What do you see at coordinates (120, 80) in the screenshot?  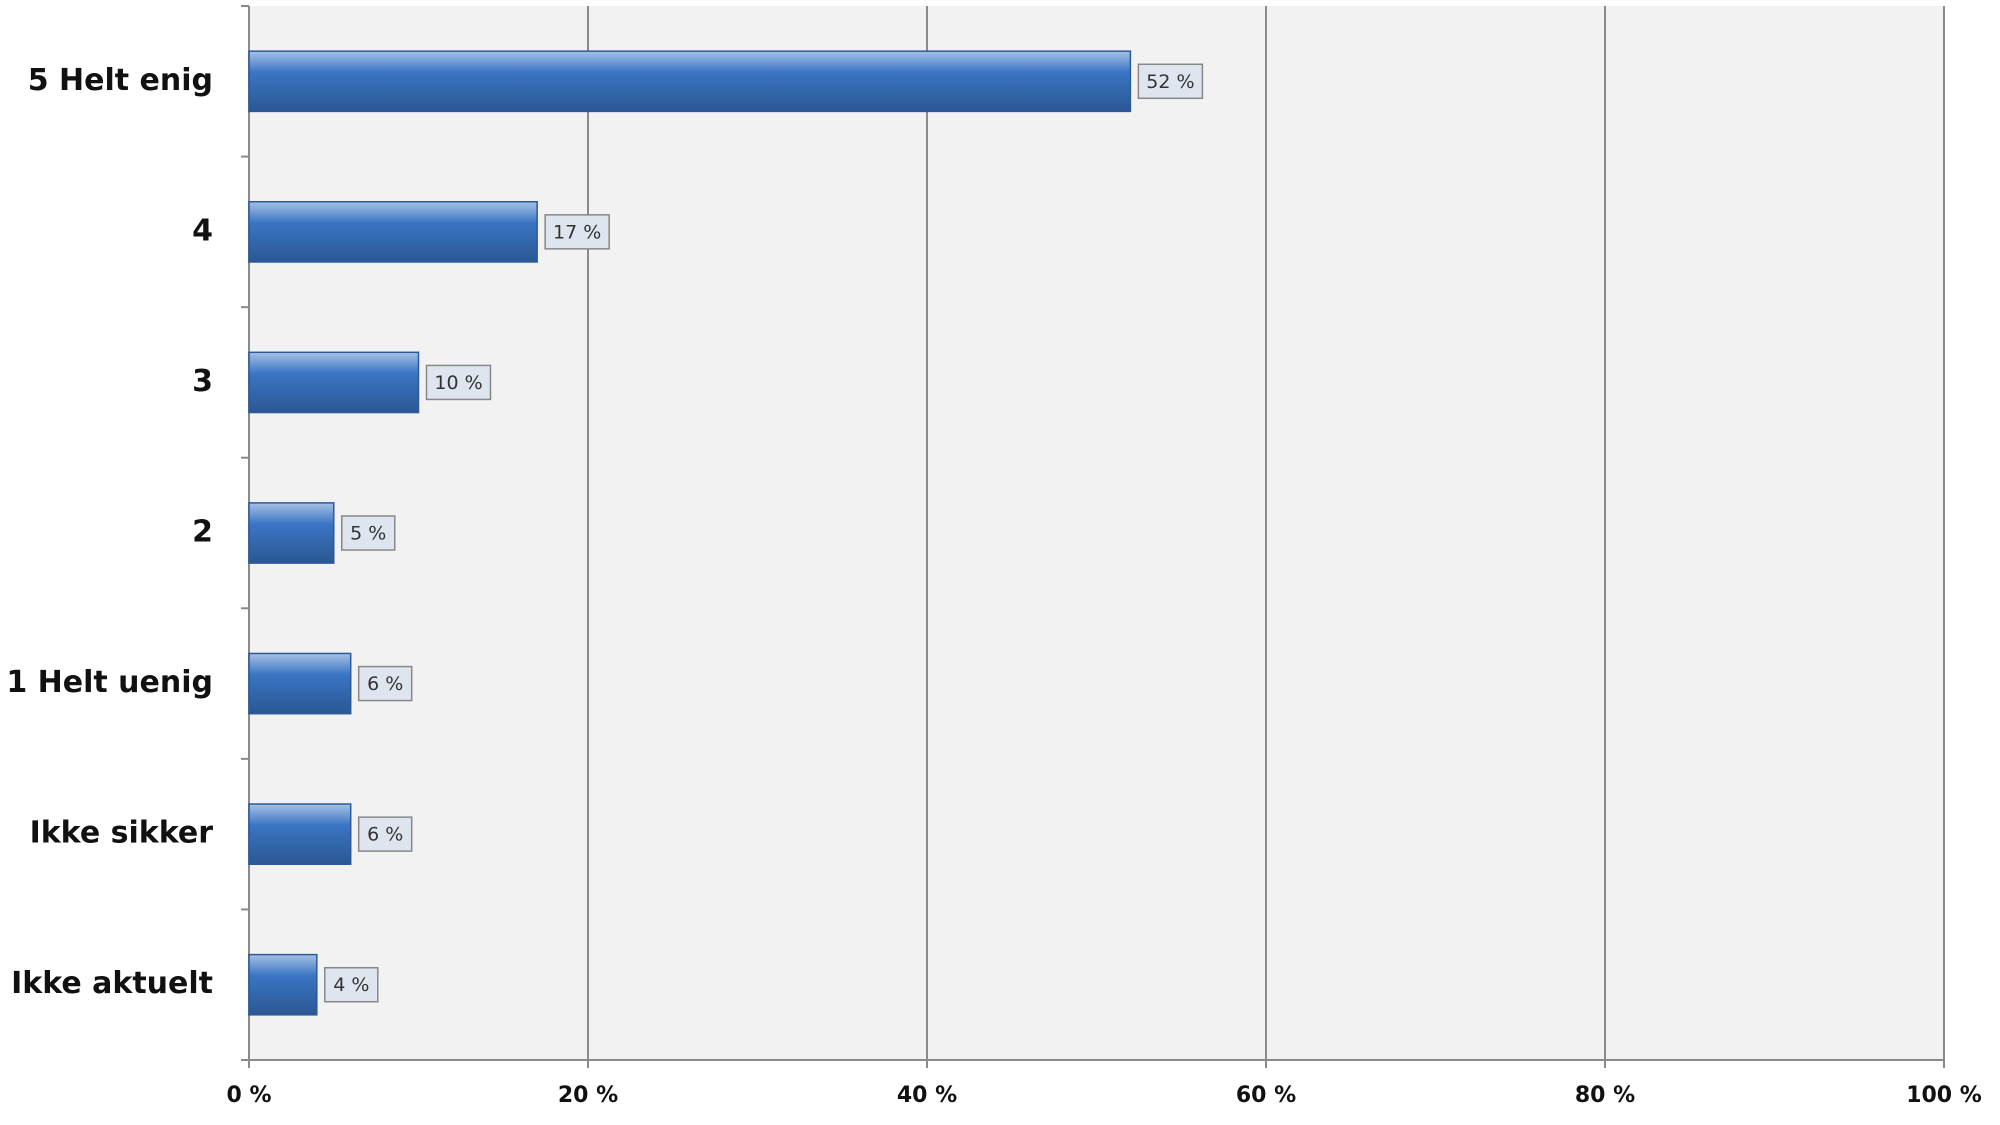 I see `y-tick-label: 5 Helt enig` at bounding box center [120, 80].